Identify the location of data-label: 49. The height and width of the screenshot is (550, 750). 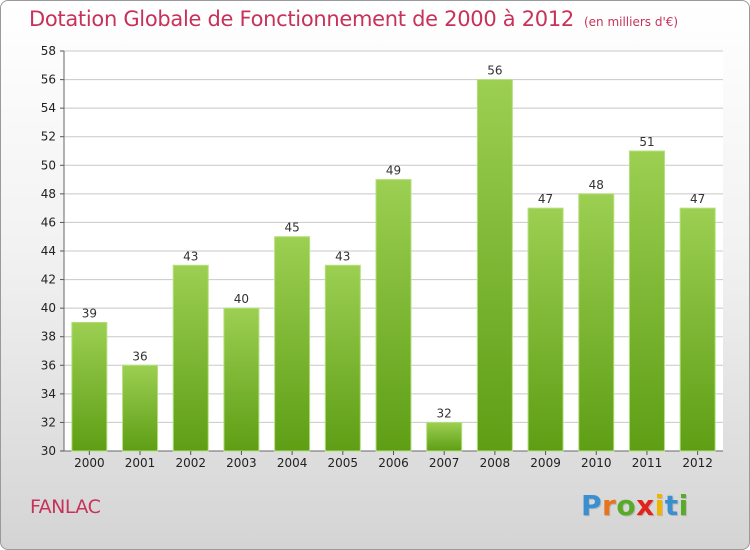
(393, 171).